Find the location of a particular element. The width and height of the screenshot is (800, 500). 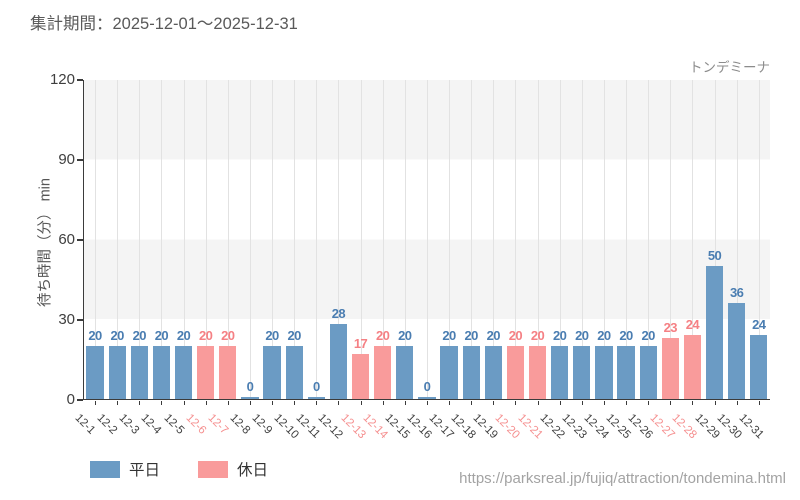

legend: 平日 休日 is located at coordinates (179, 469).